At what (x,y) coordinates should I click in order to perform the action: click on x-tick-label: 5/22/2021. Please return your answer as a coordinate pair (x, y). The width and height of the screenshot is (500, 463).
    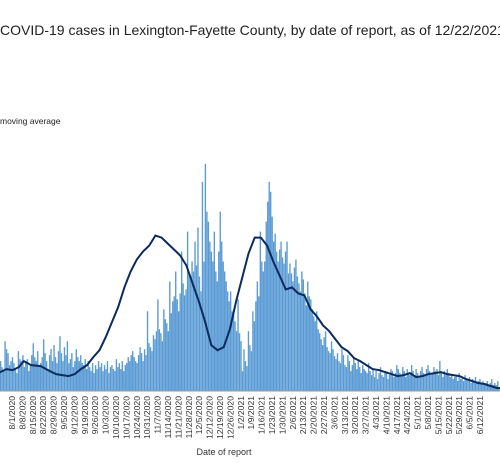
    Looking at the image, I should click on (449, 415).